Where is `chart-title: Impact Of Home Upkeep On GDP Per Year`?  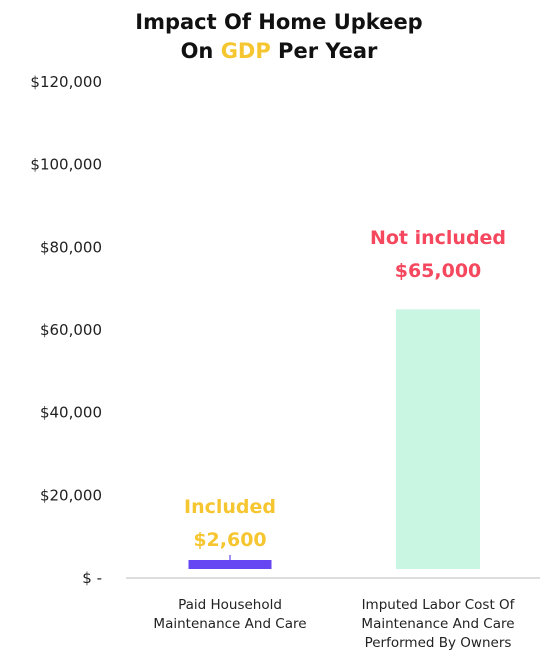
chart-title: Impact Of Home Upkeep On GDP Per Year is located at coordinates (278, 36).